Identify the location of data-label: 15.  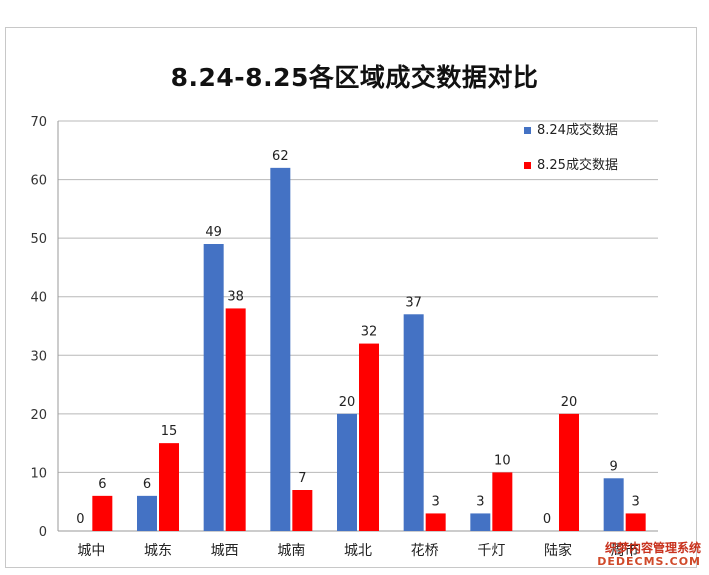
(169, 431).